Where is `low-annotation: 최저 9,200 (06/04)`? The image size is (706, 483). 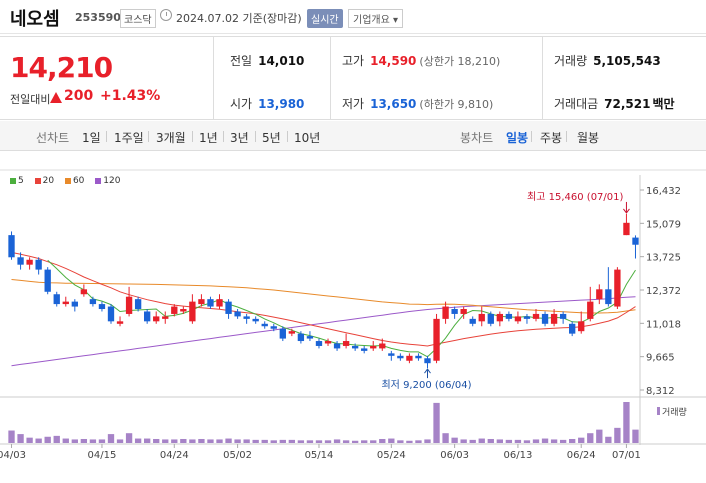 low-annotation: 최저 9,200 (06/04) is located at coordinates (426, 385).